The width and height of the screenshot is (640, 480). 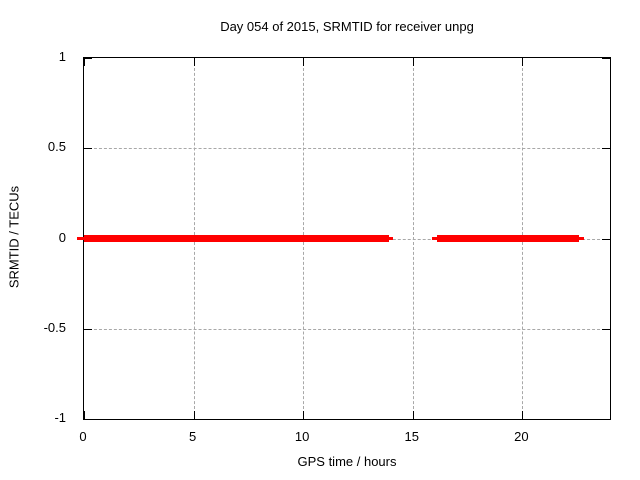 I want to click on y-tick-left--1, so click(x=88, y=419).